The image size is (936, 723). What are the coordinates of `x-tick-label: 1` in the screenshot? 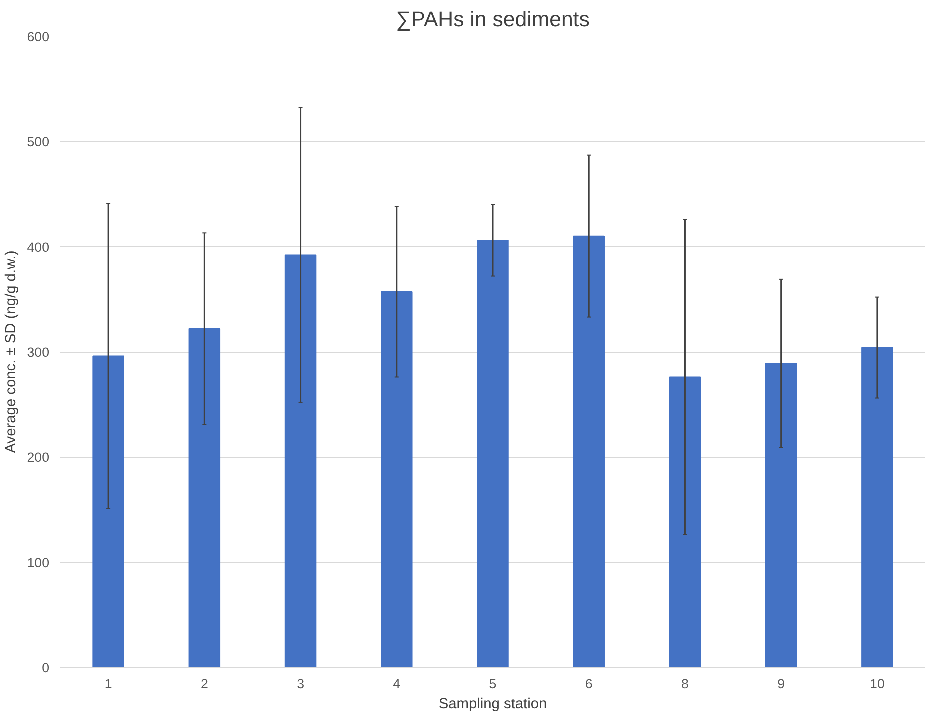 It's located at (108, 684).